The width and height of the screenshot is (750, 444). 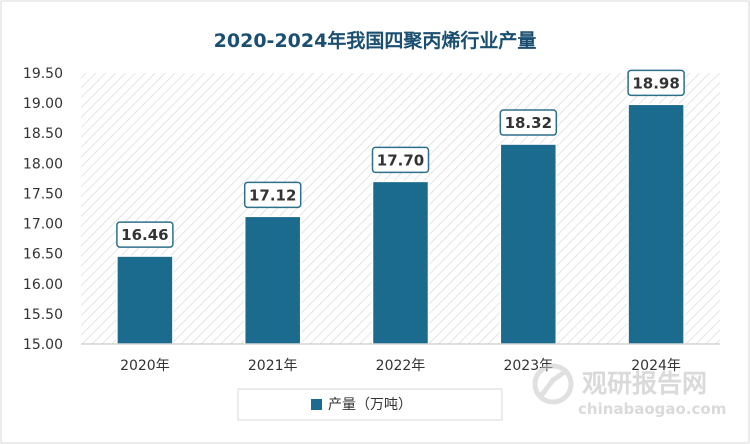 I want to click on y-tick-label: 19.50, so click(x=43, y=74).